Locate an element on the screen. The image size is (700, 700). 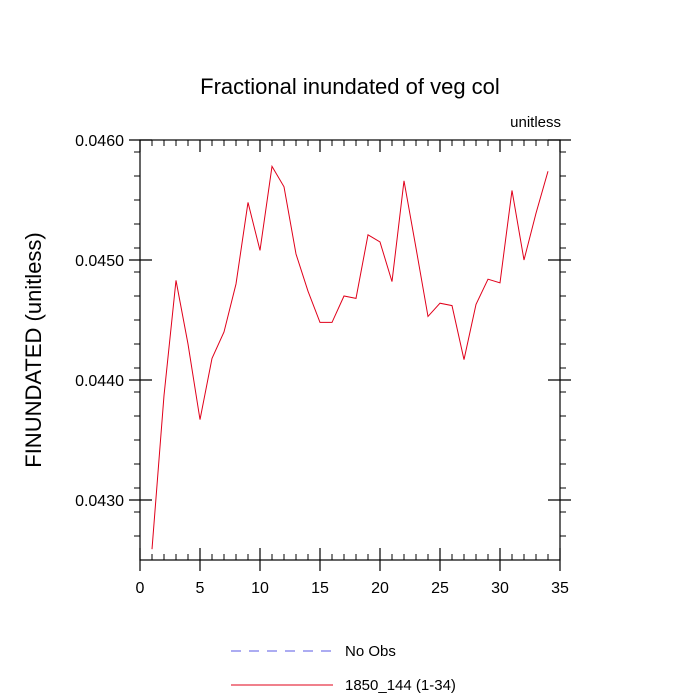
x-tick-label: 15 is located at coordinates (320, 588).